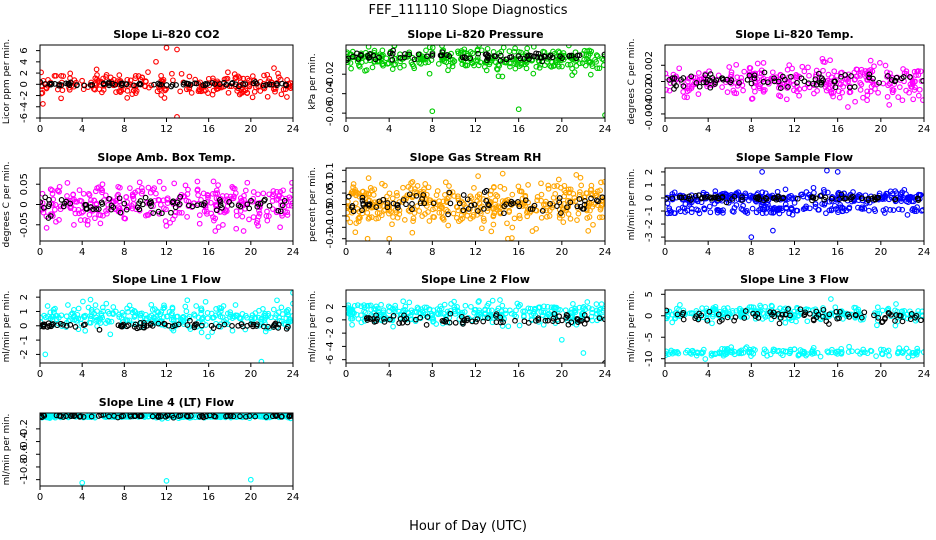 This screenshot has height=540, width=936. I want to click on x-tick-label: 24, so click(924, 129).